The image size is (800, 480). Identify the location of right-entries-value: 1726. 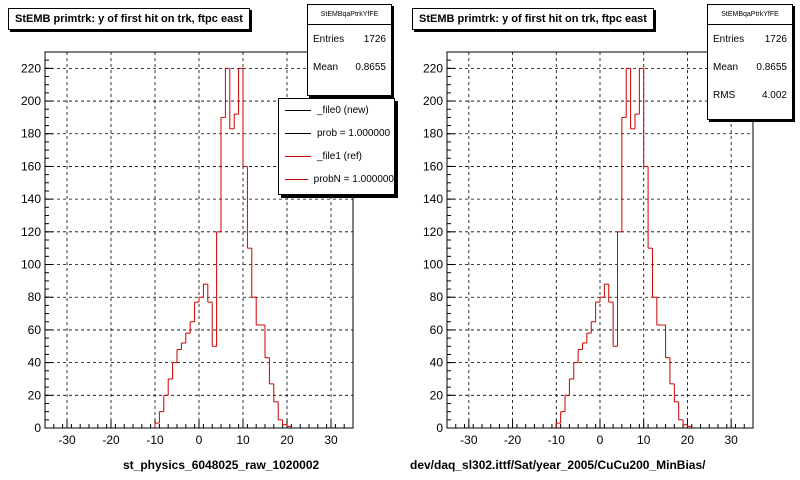
(775, 39).